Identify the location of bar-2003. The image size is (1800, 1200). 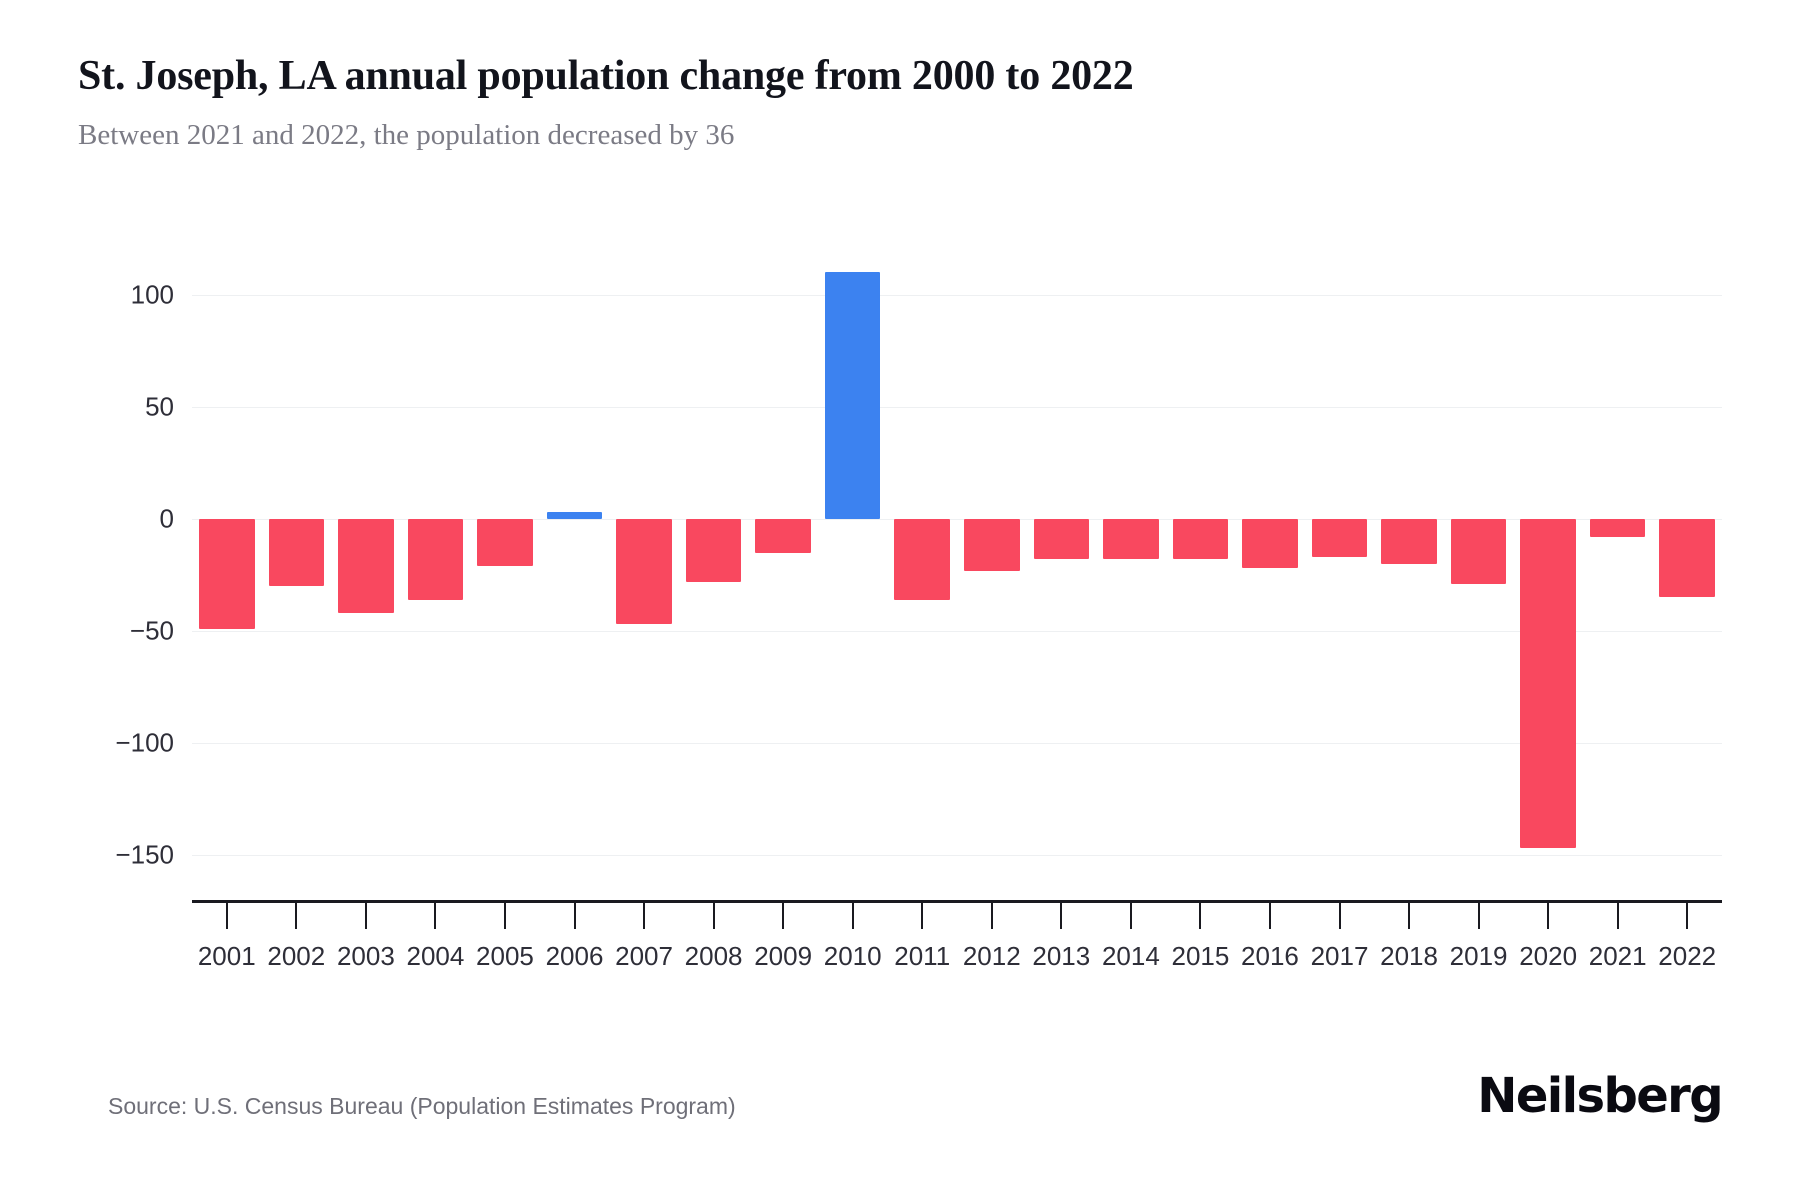
(366, 566).